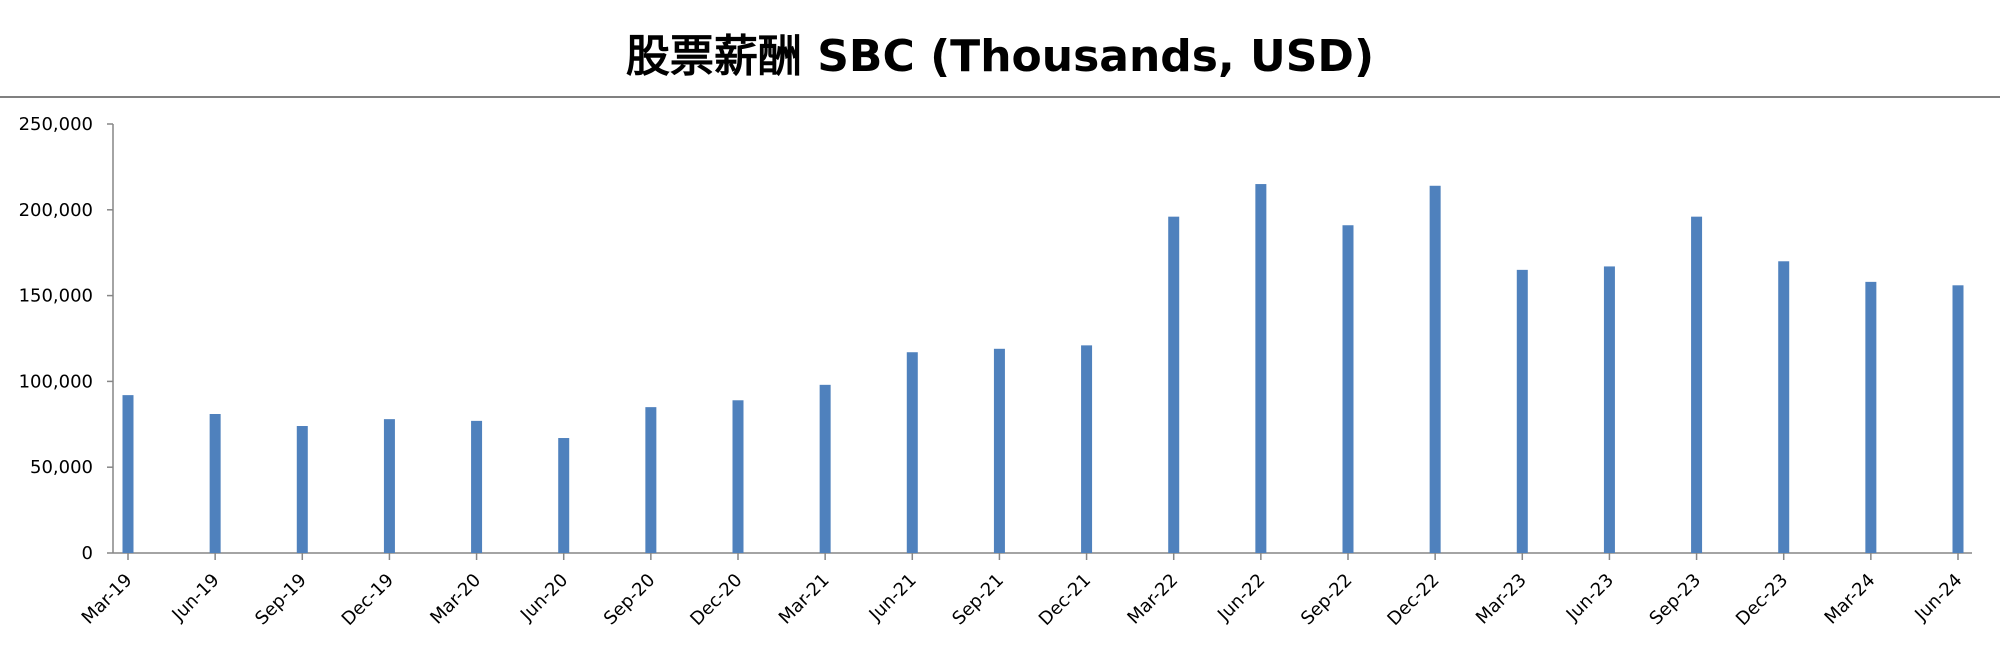 This screenshot has height=645, width=2000. I want to click on x-tick-label: Mar-23, so click(1501, 599).